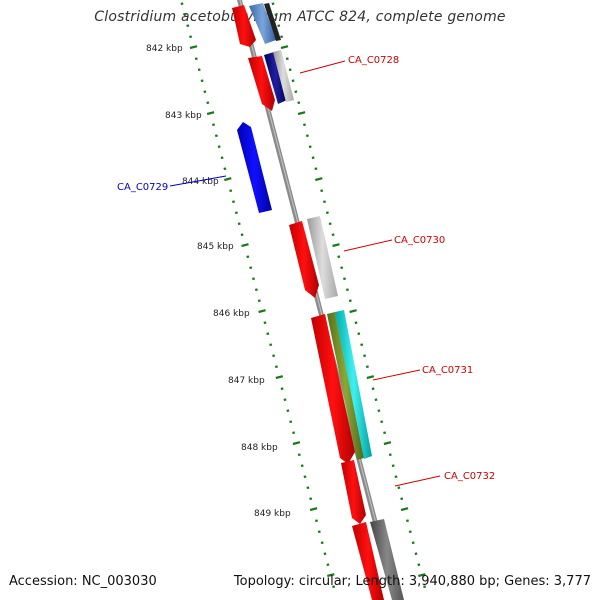 This screenshot has height=600, width=600. What do you see at coordinates (259, 448) in the screenshot?
I see `ruler-label: 848 kbp` at bounding box center [259, 448].